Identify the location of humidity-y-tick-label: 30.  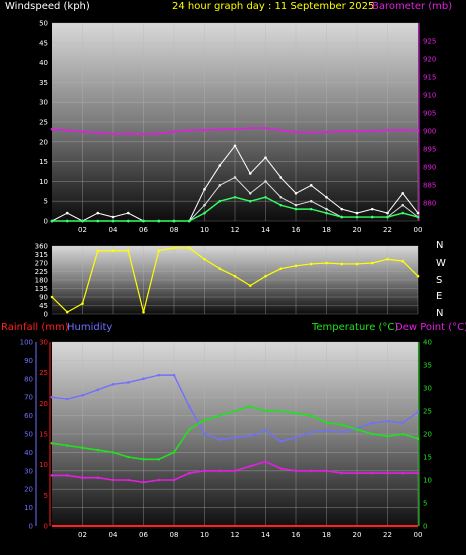
(28, 471).